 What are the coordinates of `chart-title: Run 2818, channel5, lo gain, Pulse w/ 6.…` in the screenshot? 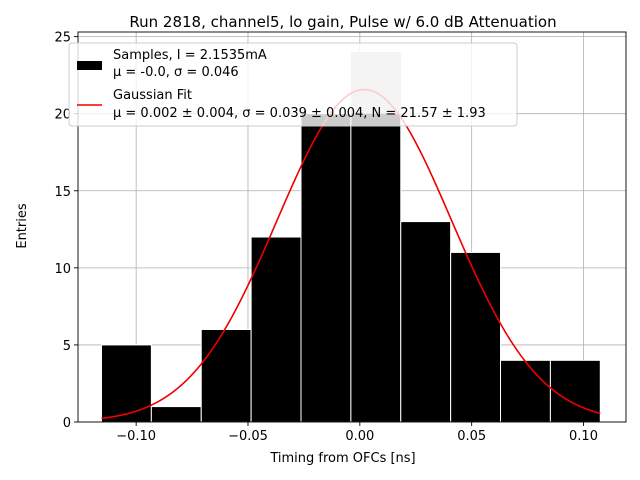 It's located at (342, 22).